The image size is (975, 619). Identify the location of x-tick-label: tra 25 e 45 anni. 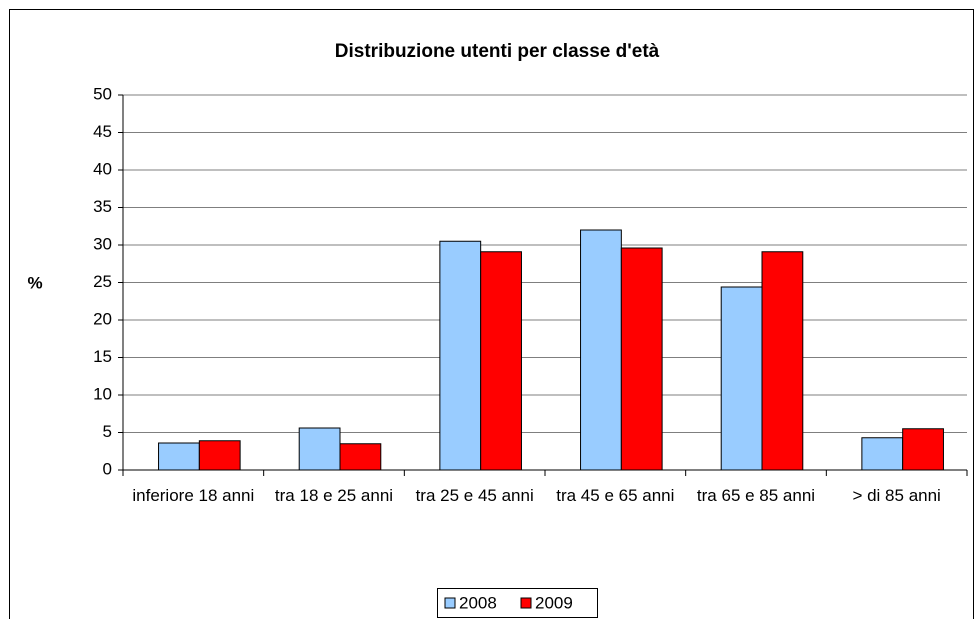
(474, 495).